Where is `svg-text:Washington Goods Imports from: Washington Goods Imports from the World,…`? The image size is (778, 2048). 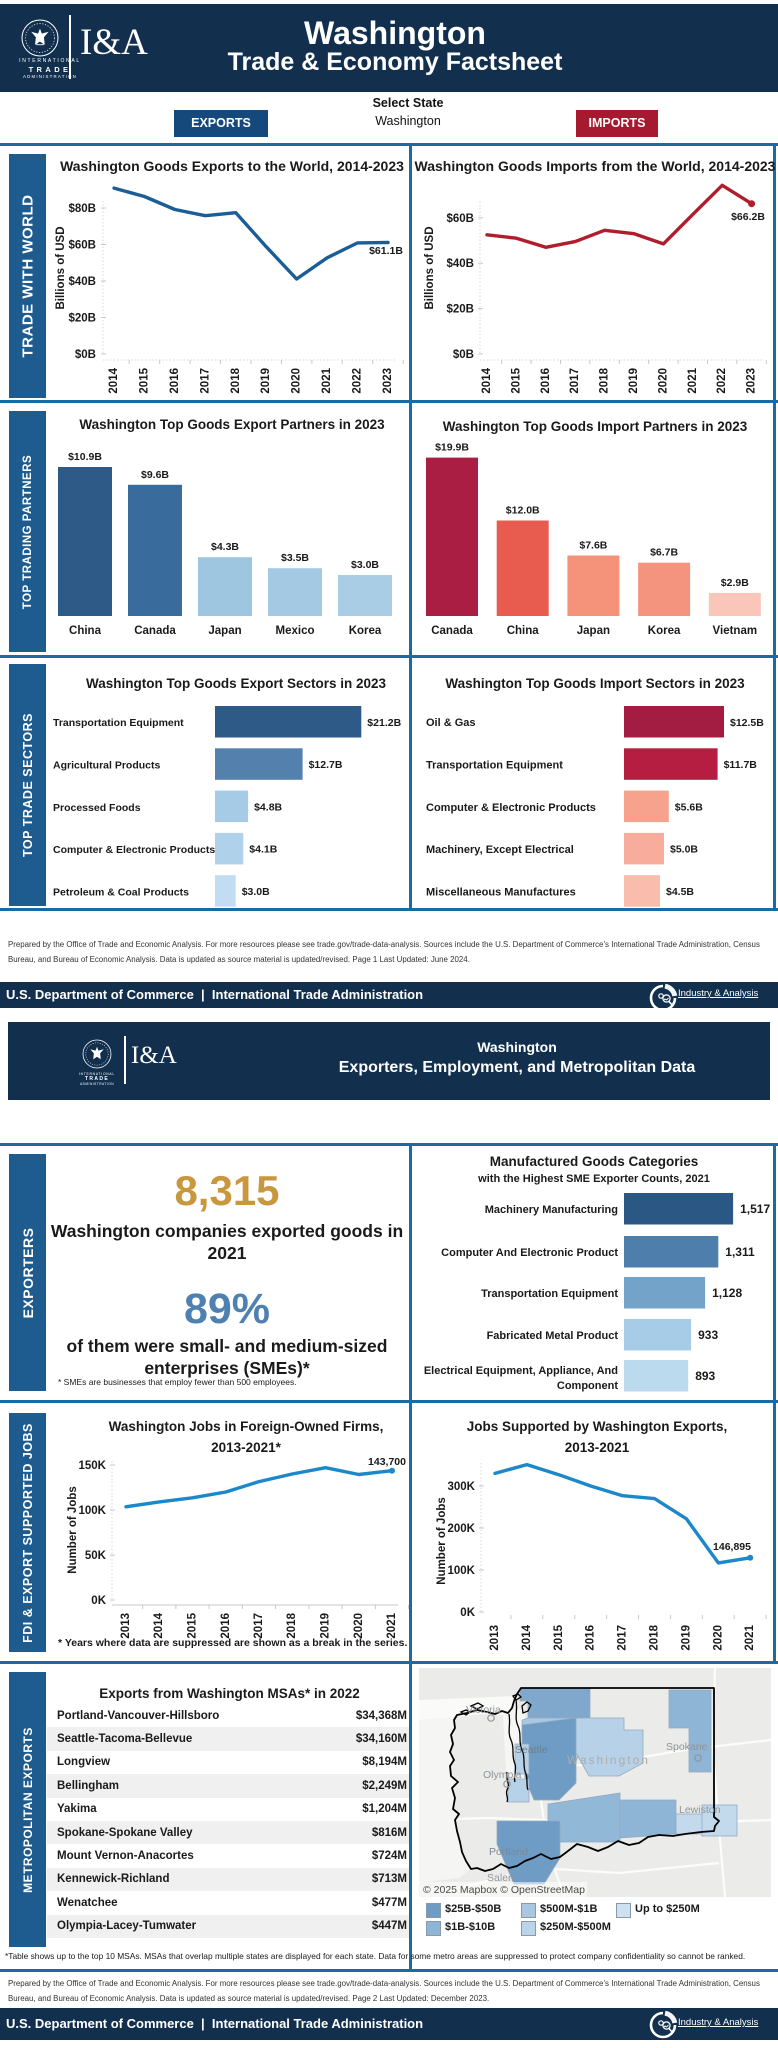
svg-text:Washington Goods Imports from: Washington Goods Imports from the World,… is located at coordinates (595, 166).